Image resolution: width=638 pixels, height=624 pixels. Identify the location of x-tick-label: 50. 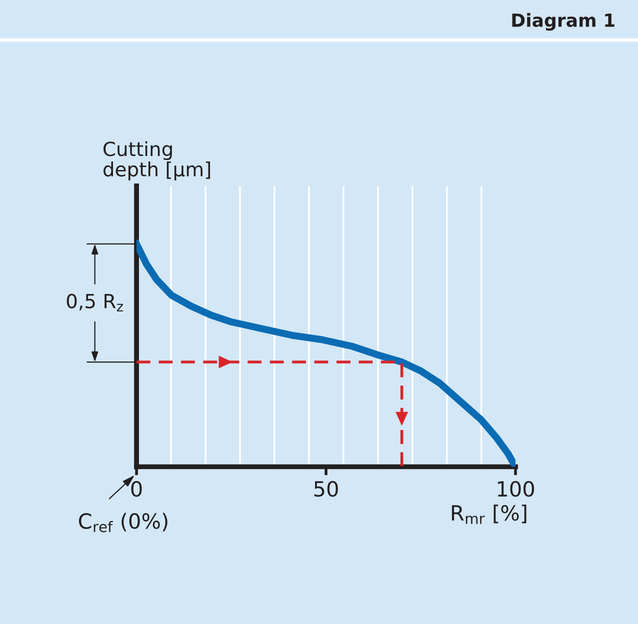
(326, 489).